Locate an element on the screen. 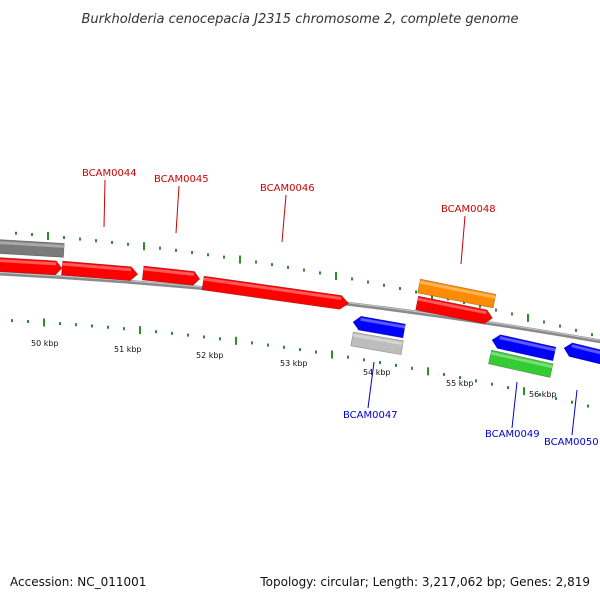 The height and width of the screenshot is (600, 600). inner-tick-row is located at coordinates (300, 363).